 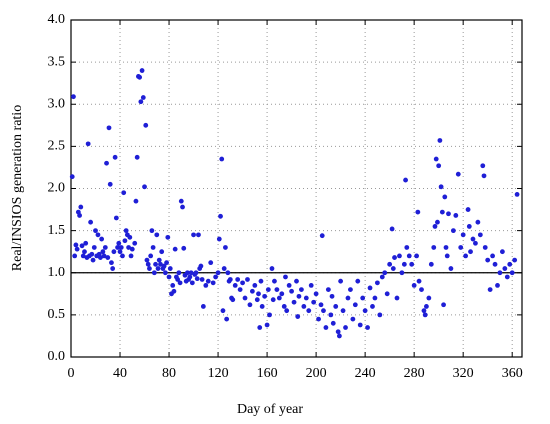 What do you see at coordinates (57, 19) in the screenshot?
I see `y-tick-label: 4.0` at bounding box center [57, 19].